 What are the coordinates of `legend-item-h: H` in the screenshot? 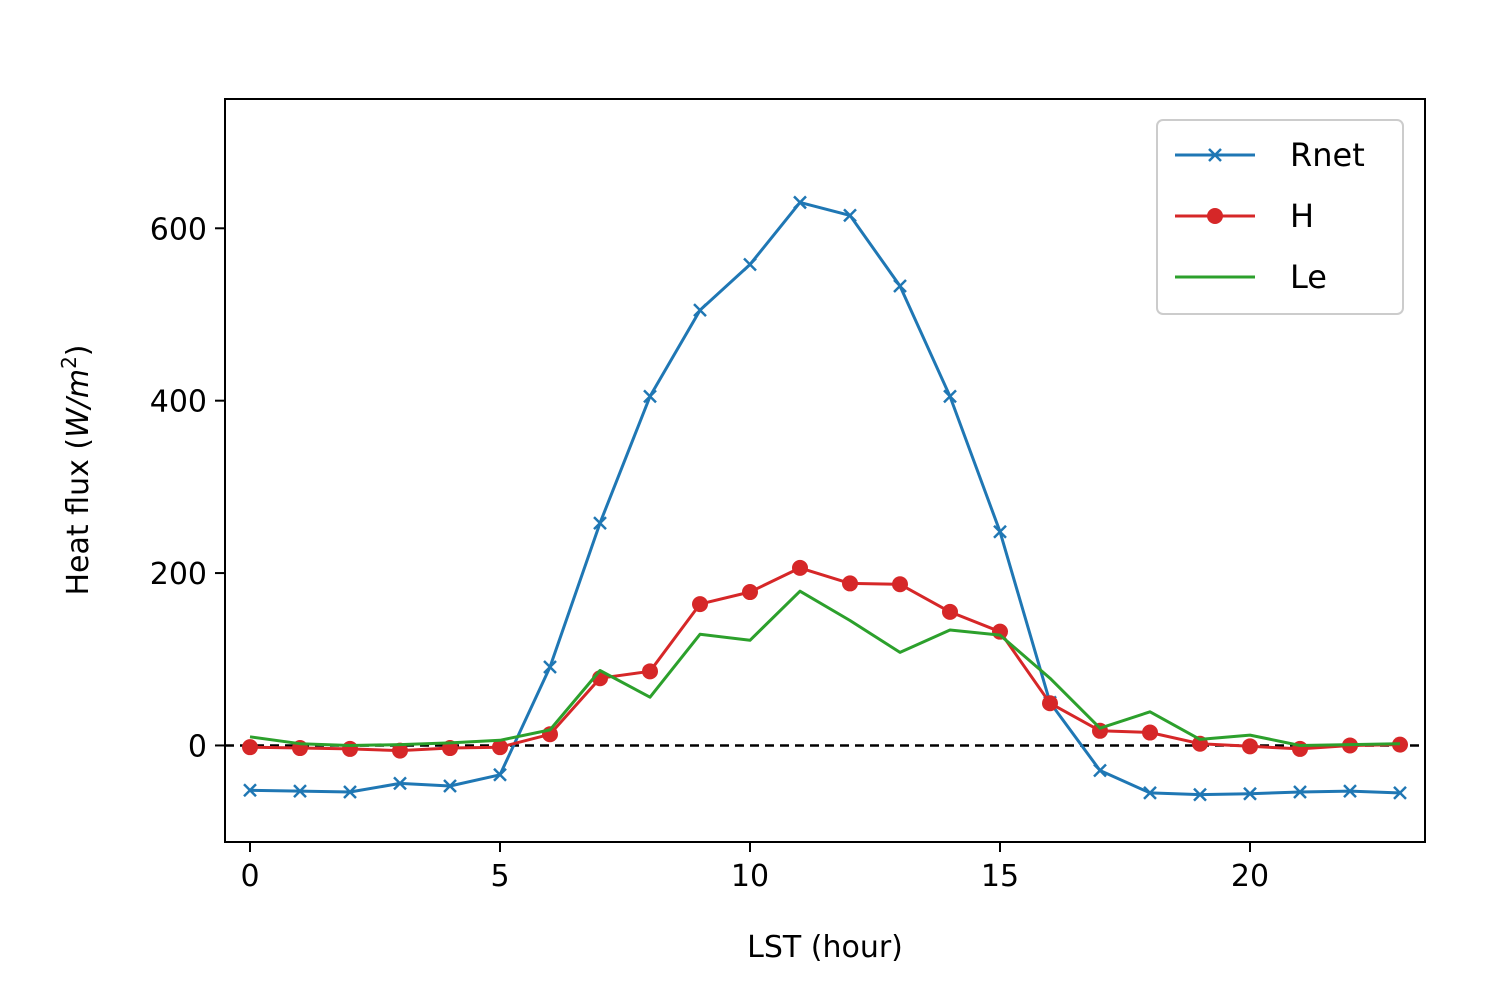 It's located at (1244, 216).